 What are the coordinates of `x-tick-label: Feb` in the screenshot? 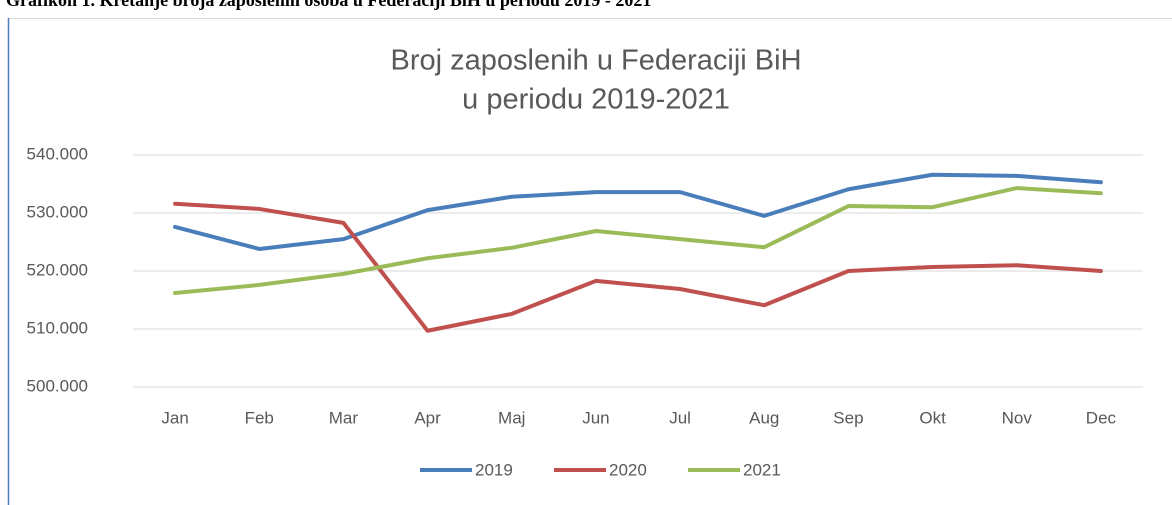 It's located at (259, 417).